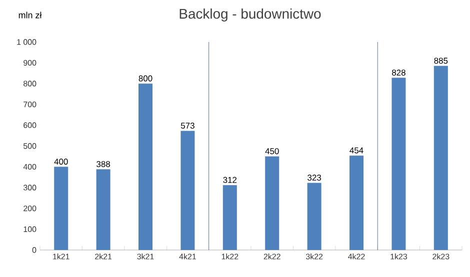  I want to click on data-label: 573, so click(187, 125).